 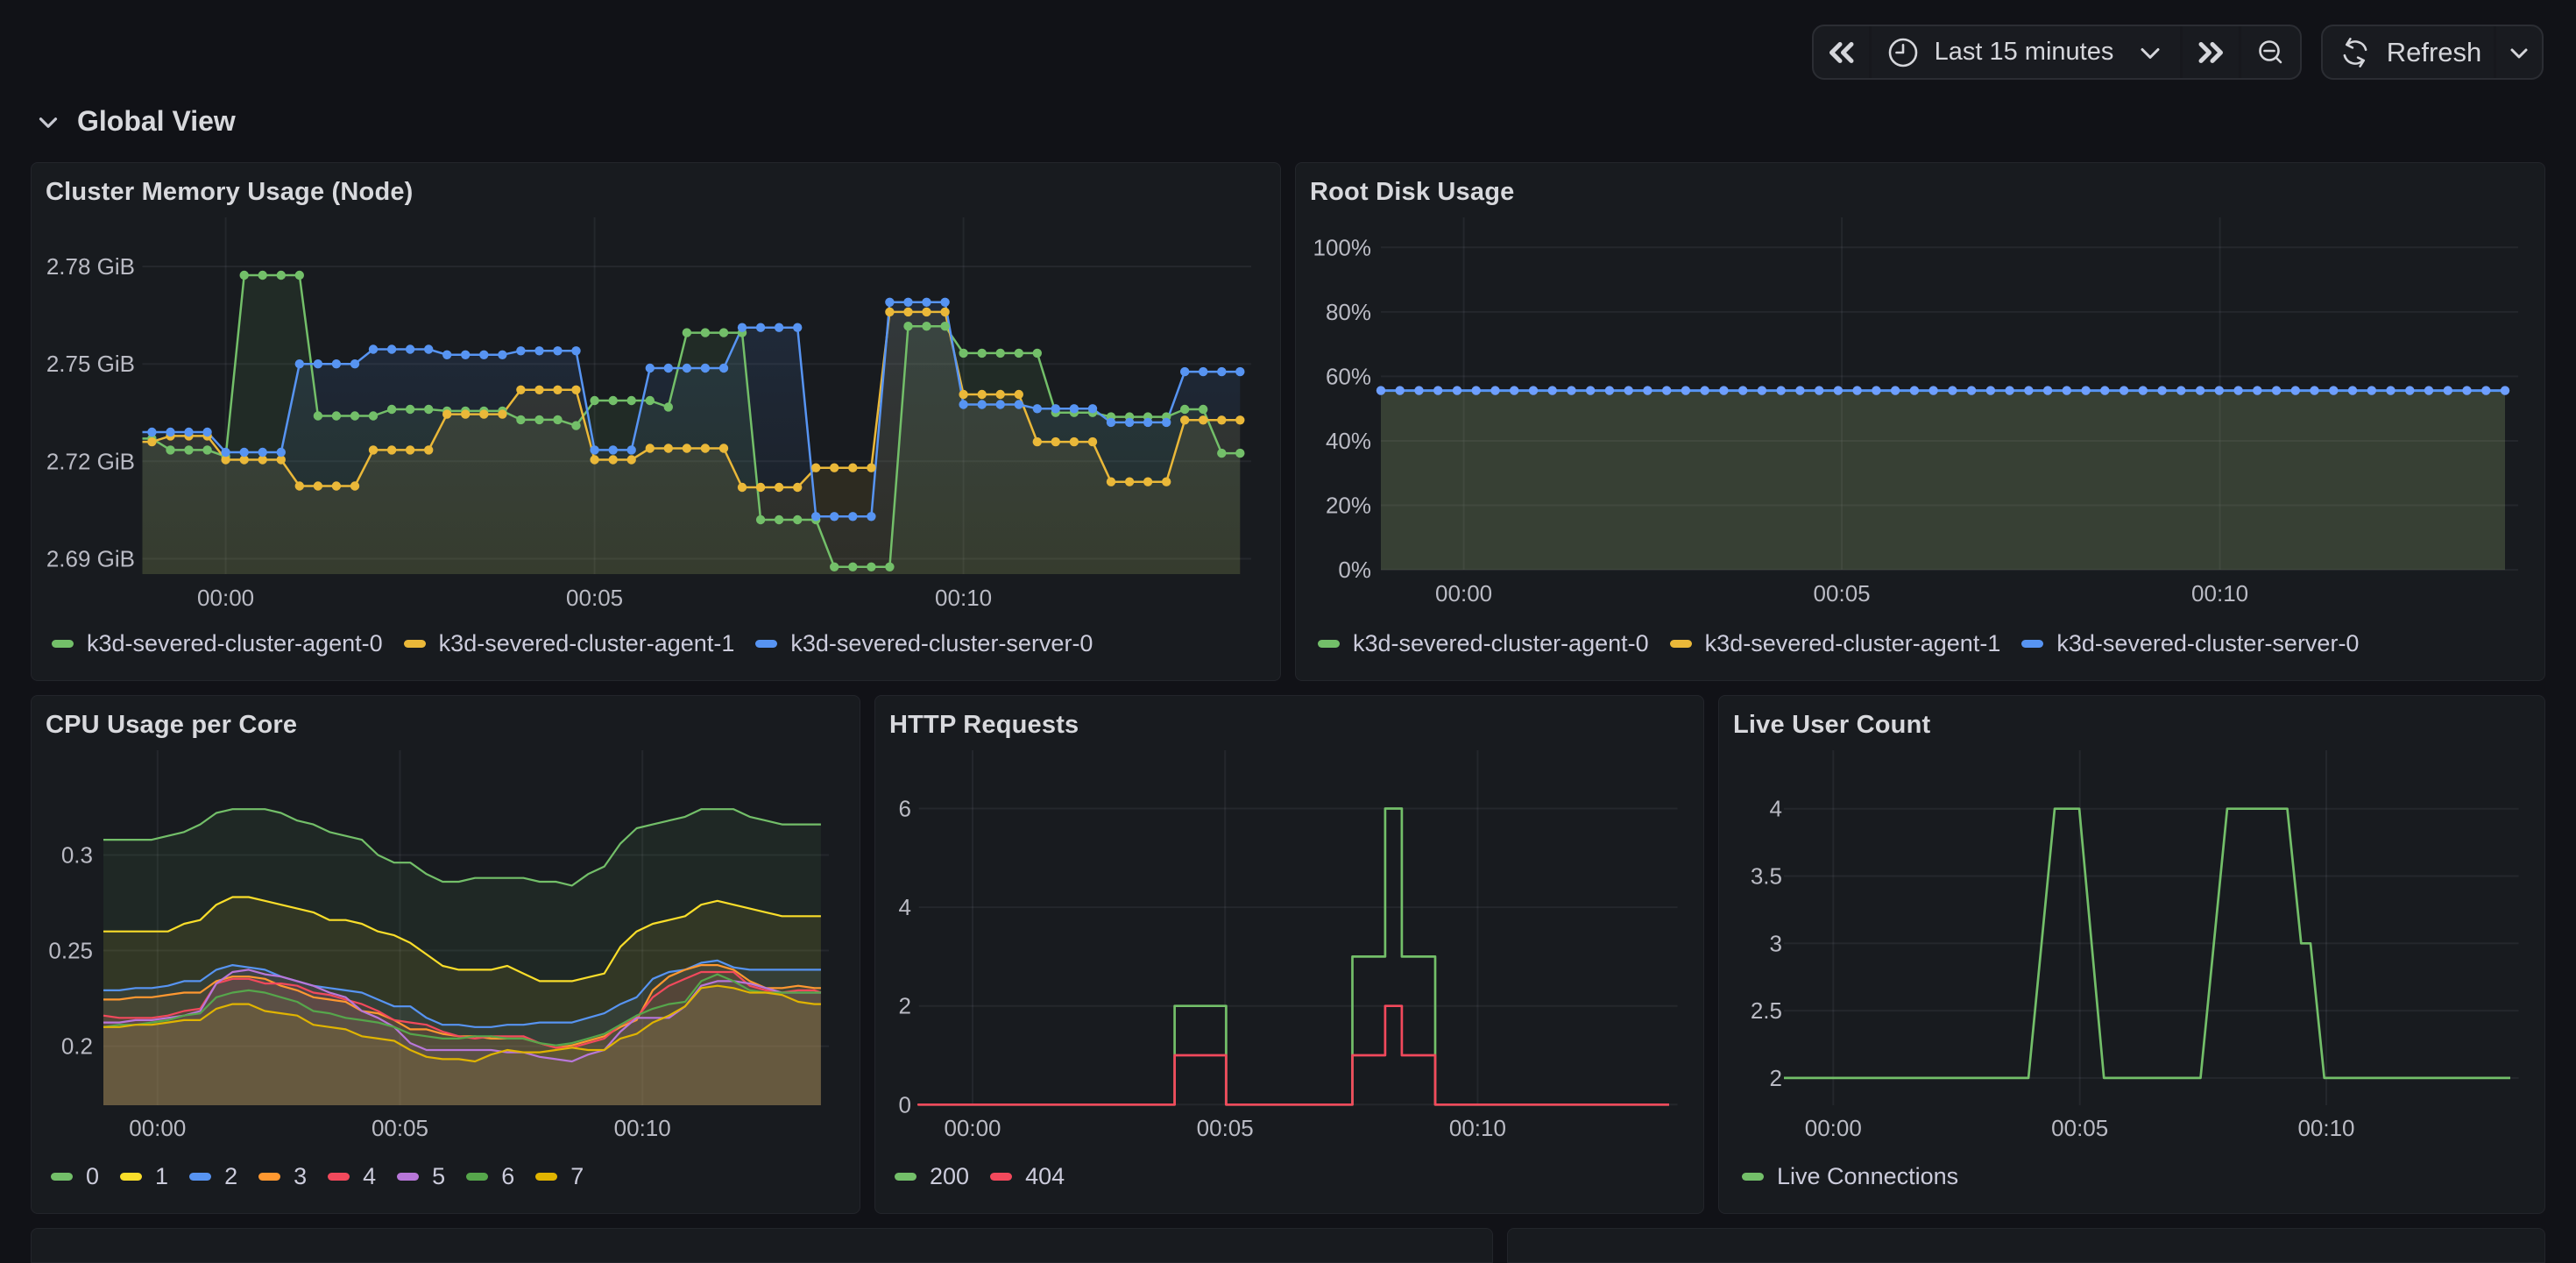 I want to click on svg-text: 80%, so click(x=1348, y=312).